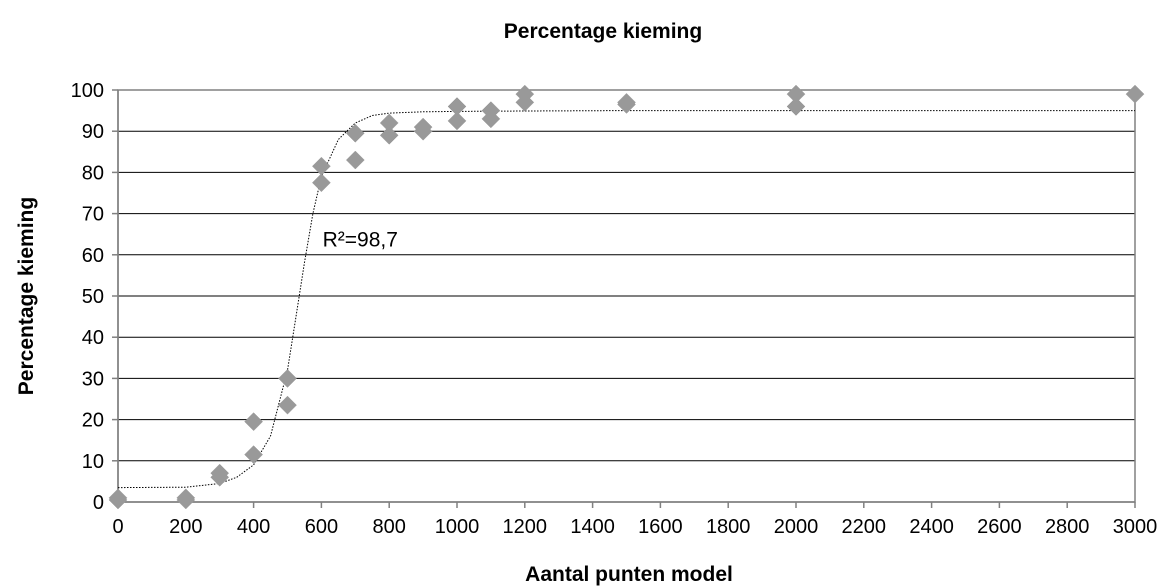 This screenshot has width=1174, height=586. Describe the element at coordinates (93, 173) in the screenshot. I see `y-tick-label-80: 80` at that location.